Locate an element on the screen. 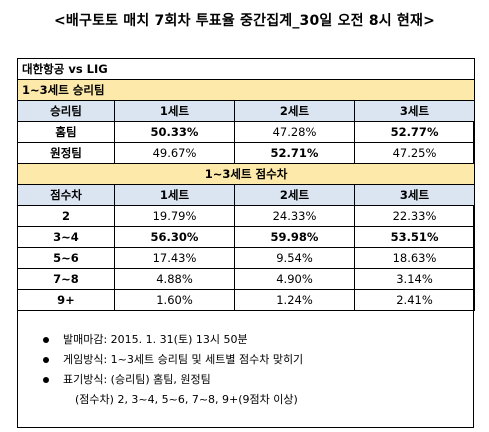 The height and width of the screenshot is (432, 489). list-item: 표기방식: (승리팀) 홈팀, 원정팀 is located at coordinates (245, 380).